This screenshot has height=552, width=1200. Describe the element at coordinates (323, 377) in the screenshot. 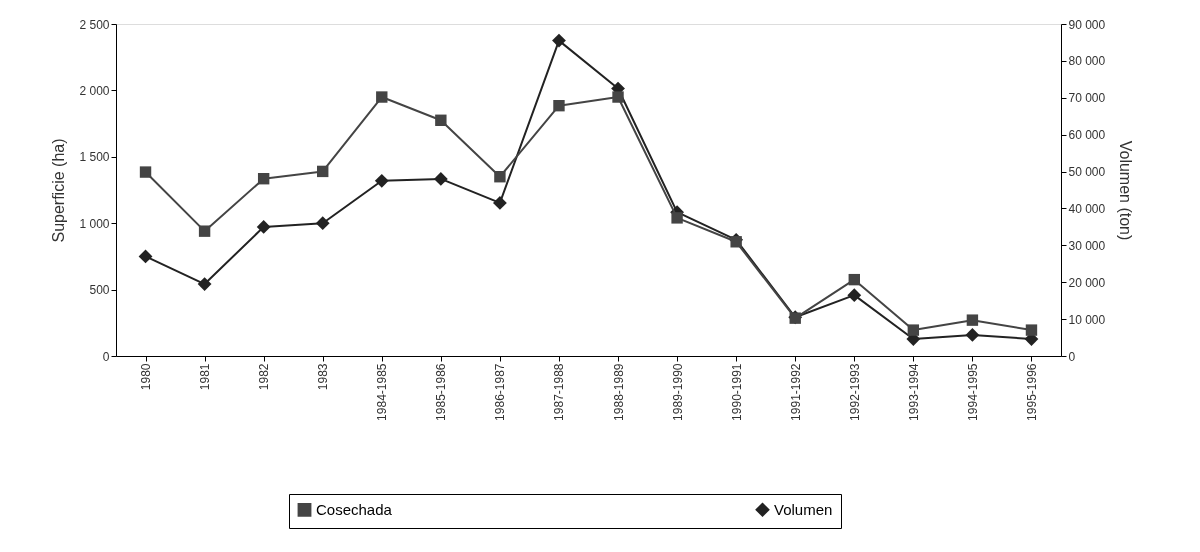

I see `x-tick-label: 1983` at that location.